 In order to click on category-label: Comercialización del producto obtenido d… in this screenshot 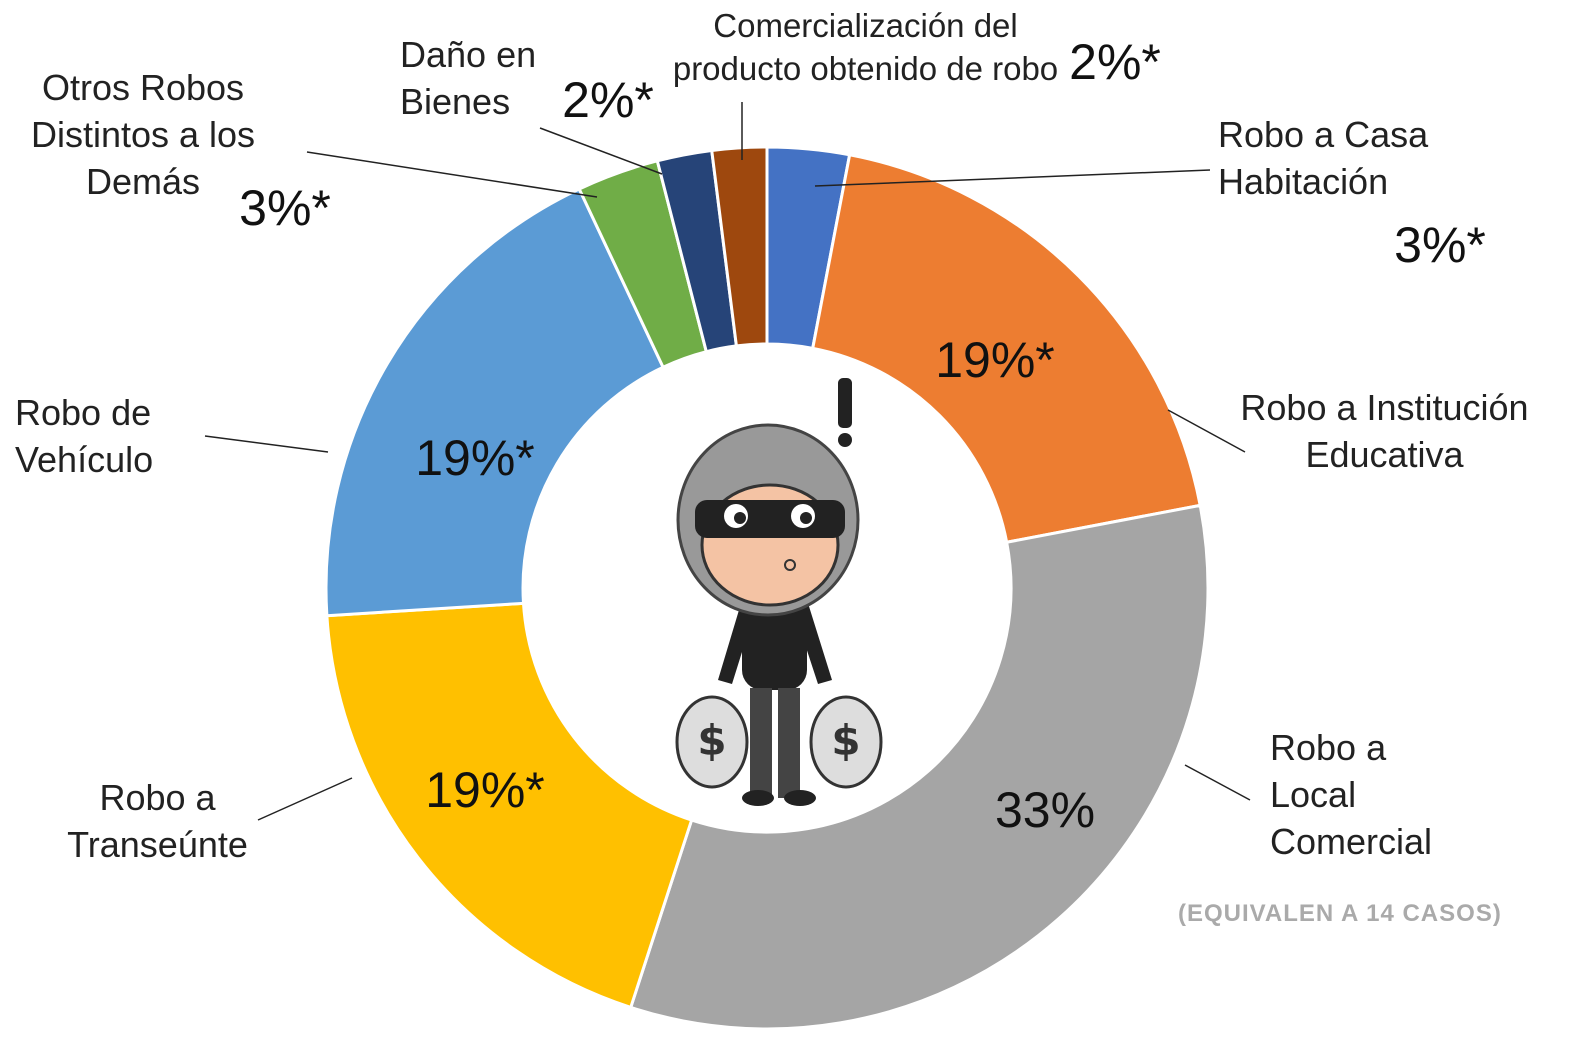, I will do `click(865, 47)`.